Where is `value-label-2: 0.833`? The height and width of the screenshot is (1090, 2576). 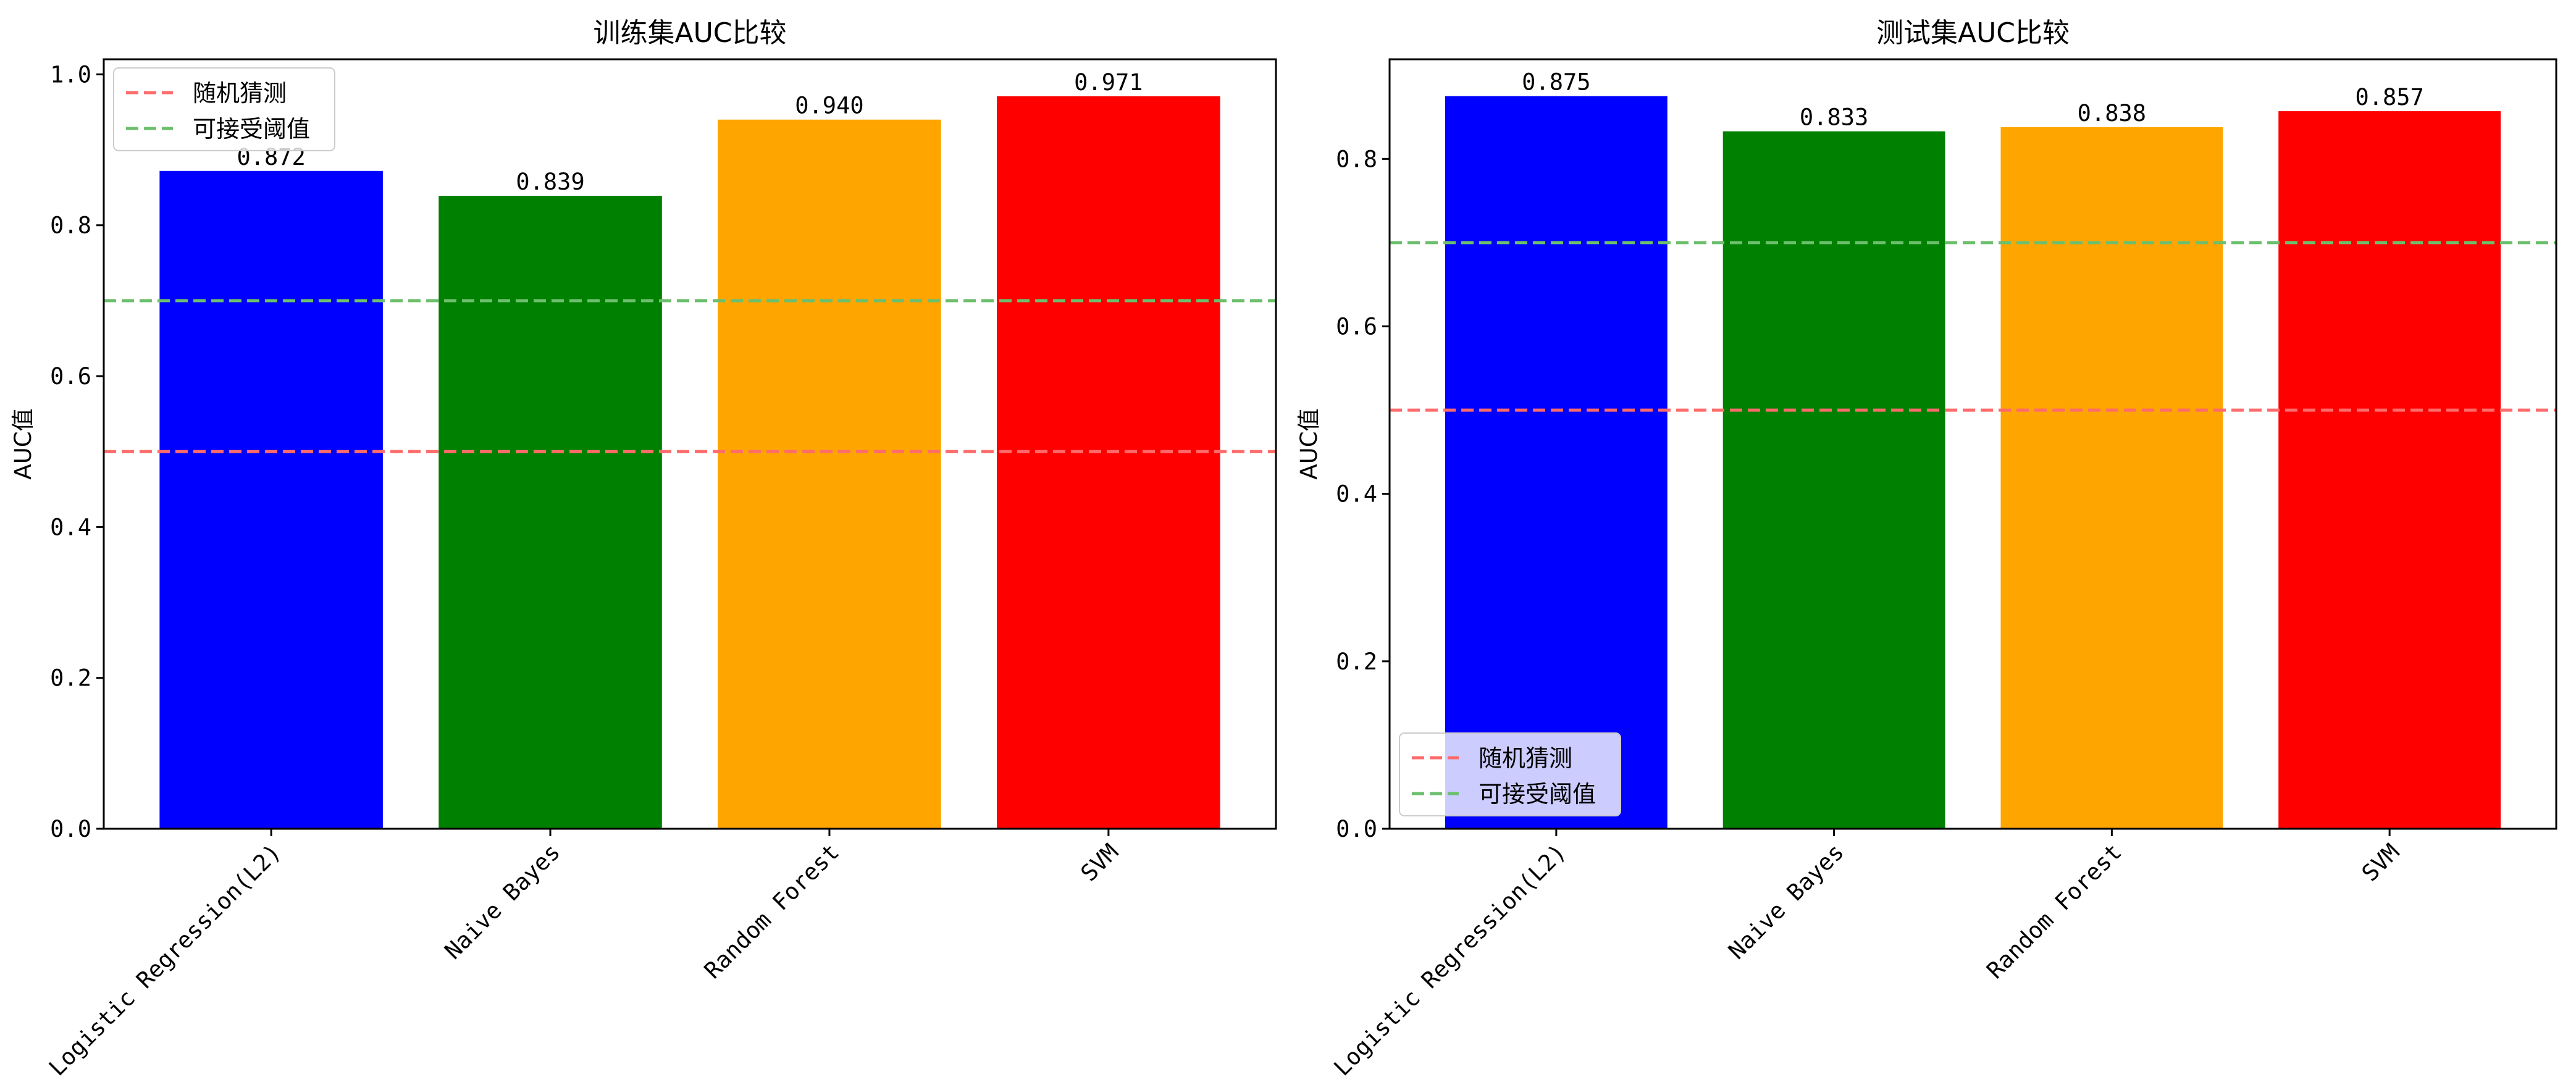 value-label-2: 0.833 is located at coordinates (1834, 117).